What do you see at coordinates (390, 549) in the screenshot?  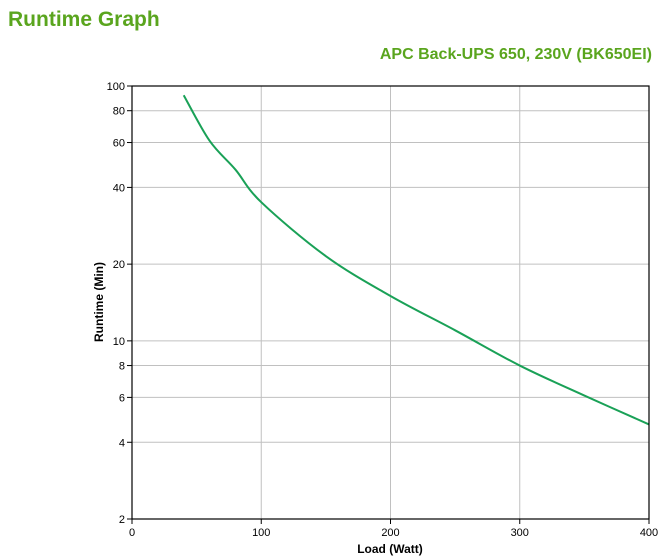 I see `x-axis-label: Load (Watt)` at bounding box center [390, 549].